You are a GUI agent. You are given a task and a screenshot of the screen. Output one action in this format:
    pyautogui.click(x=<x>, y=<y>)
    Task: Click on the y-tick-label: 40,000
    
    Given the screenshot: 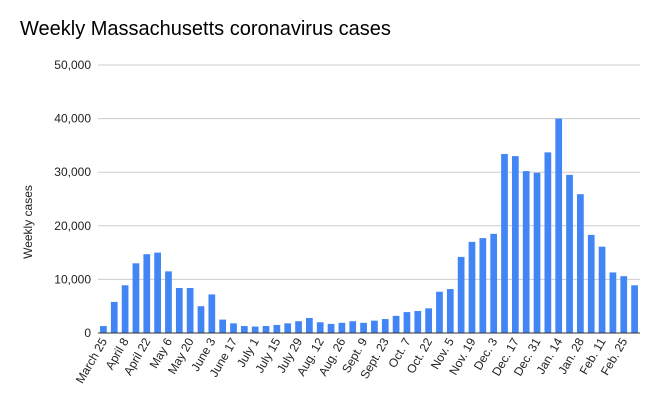 What is the action you would take?
    pyautogui.click(x=72, y=119)
    